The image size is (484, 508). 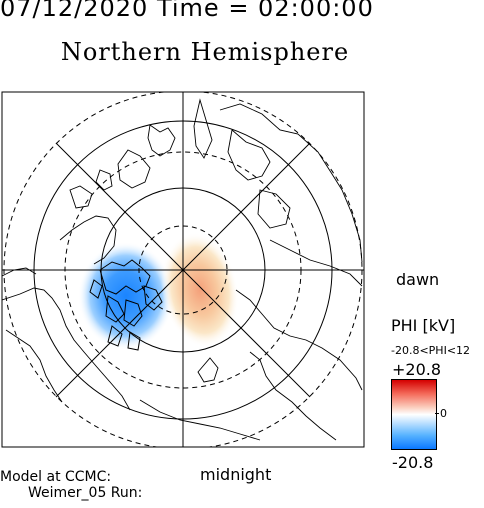 What do you see at coordinates (443, 413) in the screenshot?
I see `colorbar-zero-label: 0` at bounding box center [443, 413].